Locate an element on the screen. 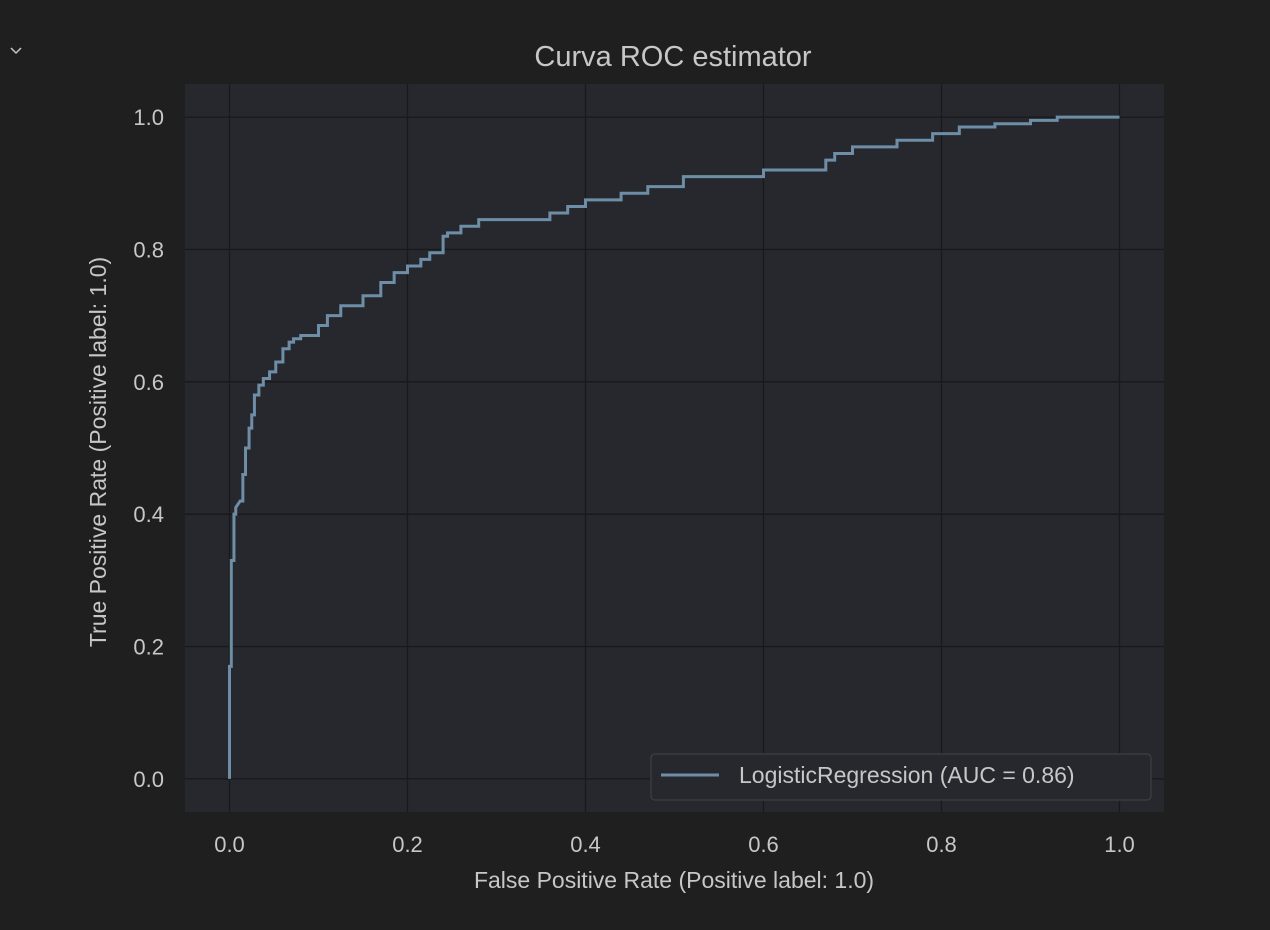 This screenshot has width=1270, height=930. collapse-output-toggle is located at coordinates (16, 50).